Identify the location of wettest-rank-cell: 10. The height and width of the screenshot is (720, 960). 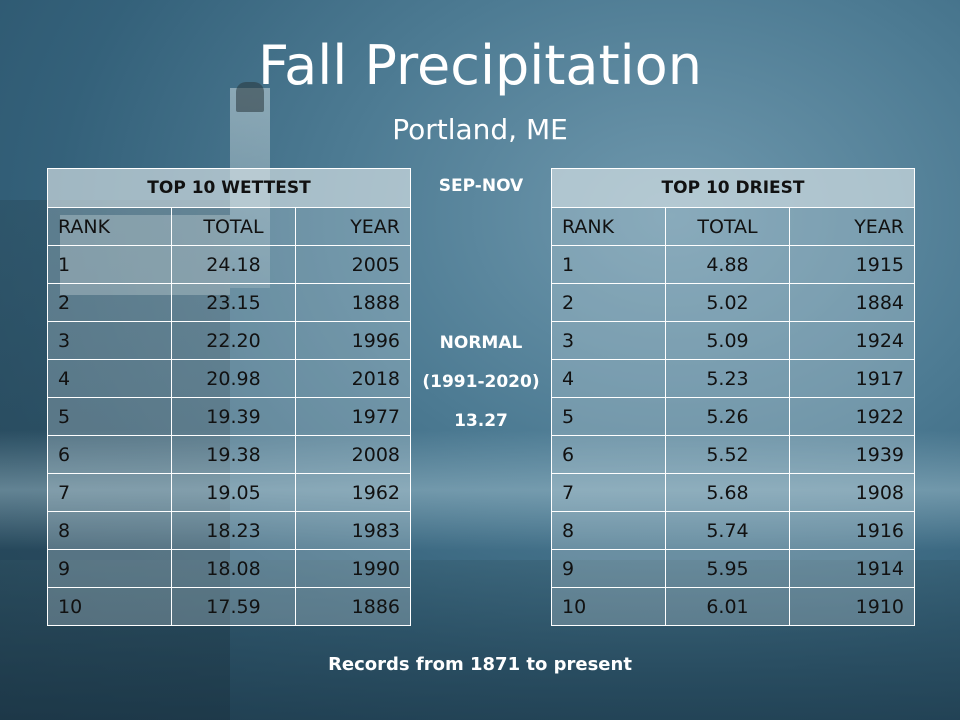
(109, 606).